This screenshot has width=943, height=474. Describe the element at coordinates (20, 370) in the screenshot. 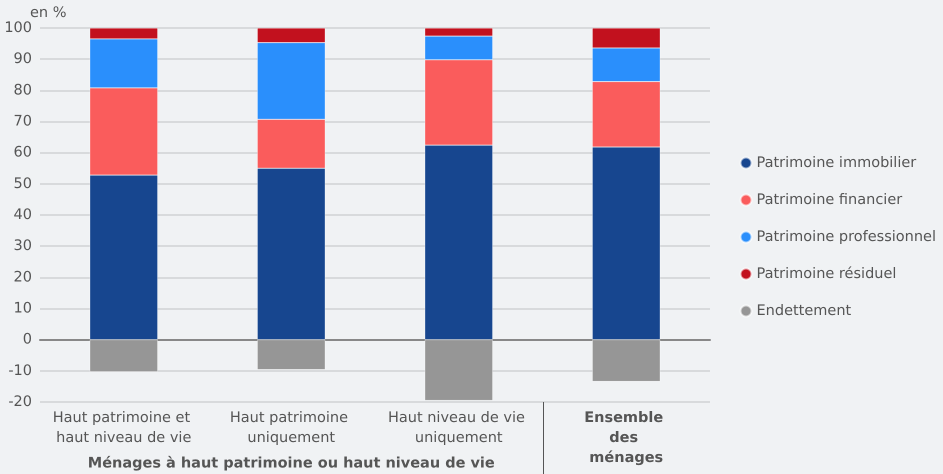

I see `y-tick-label: -10` at that location.